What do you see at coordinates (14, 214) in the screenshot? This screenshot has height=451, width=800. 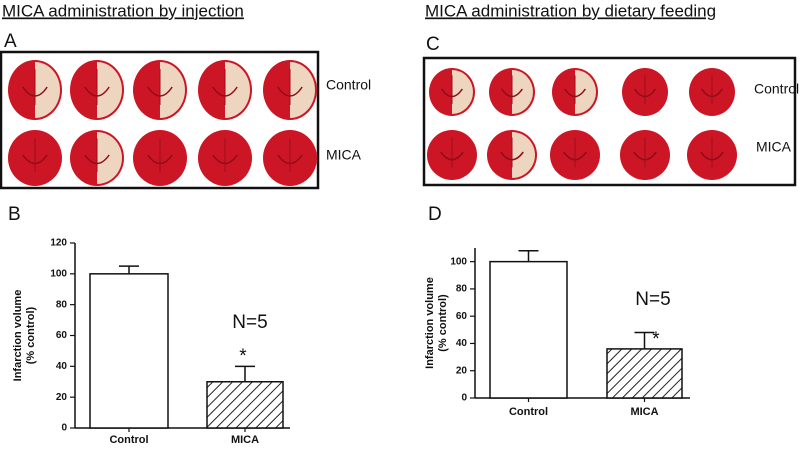 I see `panel-label: B` at bounding box center [14, 214].